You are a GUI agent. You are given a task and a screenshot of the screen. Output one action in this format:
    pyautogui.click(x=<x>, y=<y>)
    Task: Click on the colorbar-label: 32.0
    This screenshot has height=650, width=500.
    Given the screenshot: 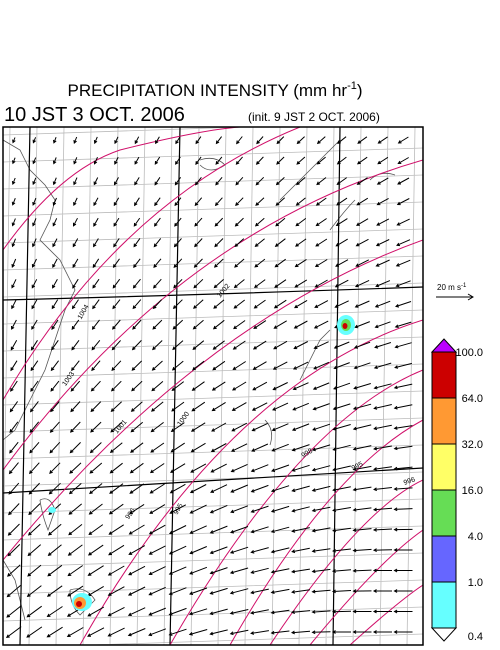 What is the action you would take?
    pyautogui.click(x=472, y=445)
    